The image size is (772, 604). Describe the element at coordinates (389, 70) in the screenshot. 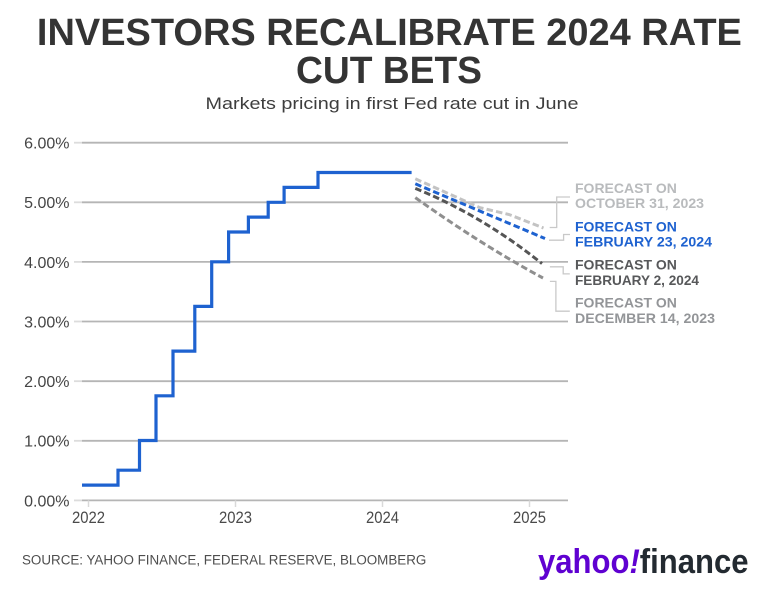

I see `svg-text: CUT BETS` at that location.